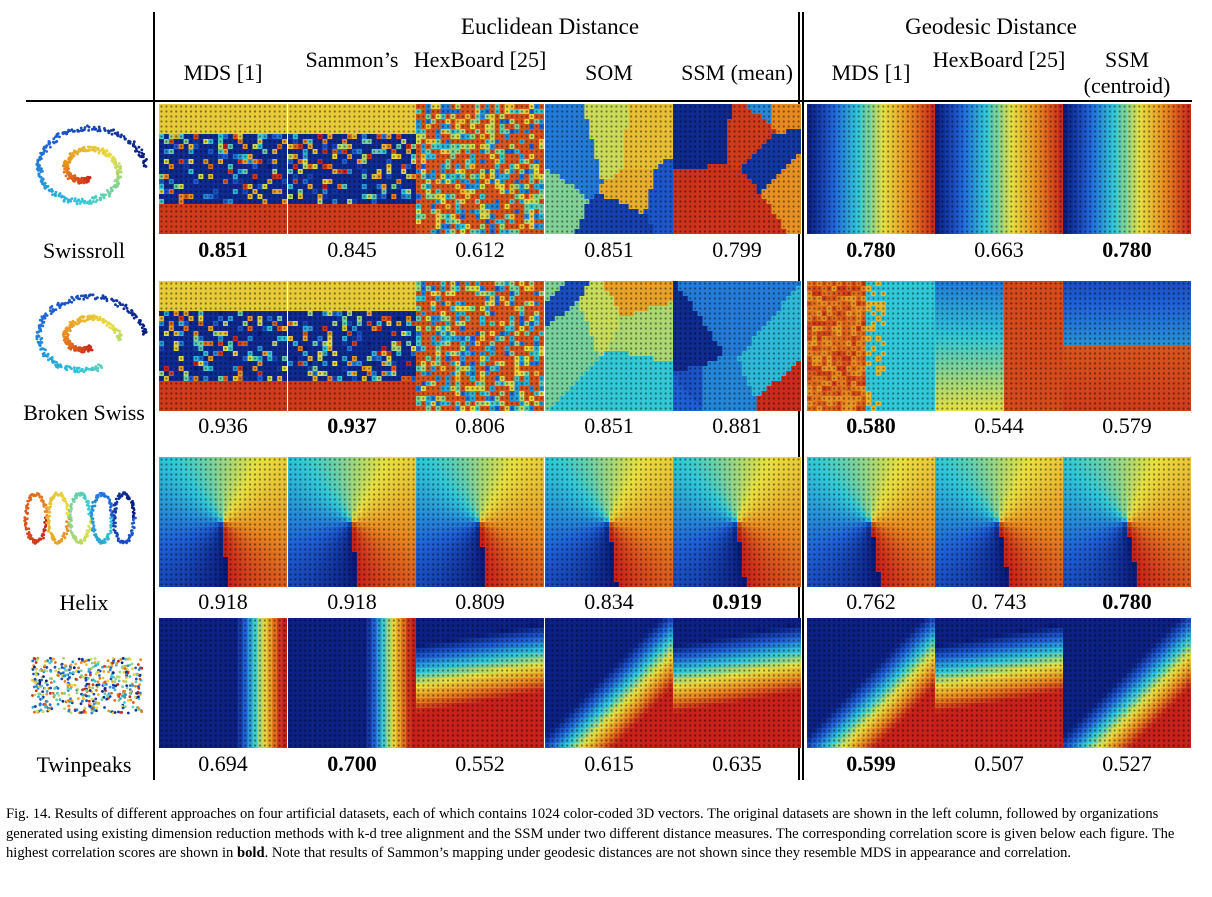  Describe the element at coordinates (737, 602) in the screenshot. I see `correlation-score: 0.919` at that location.